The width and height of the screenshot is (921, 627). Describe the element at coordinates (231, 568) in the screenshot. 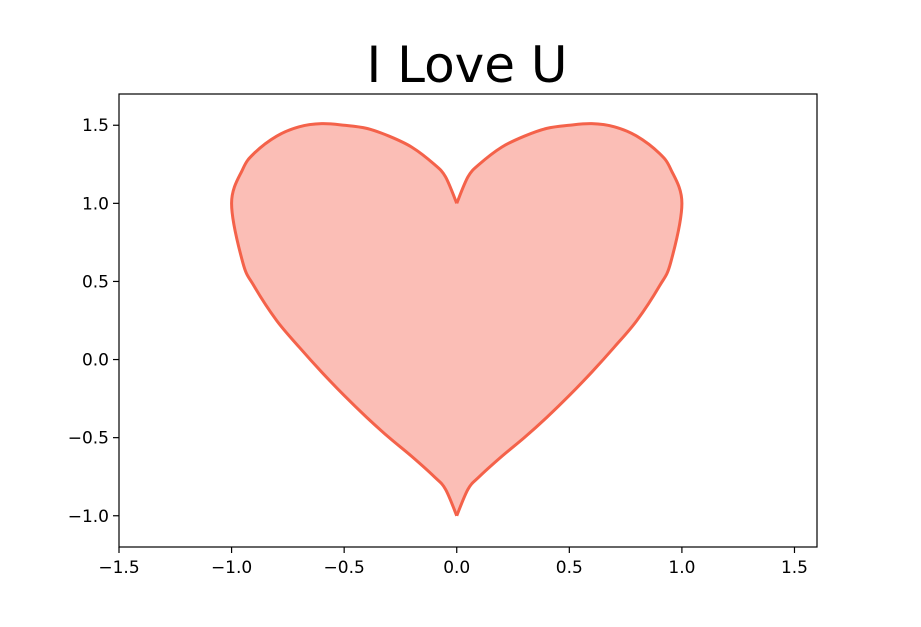

I see `x-tick-label: −1.0` at that location.